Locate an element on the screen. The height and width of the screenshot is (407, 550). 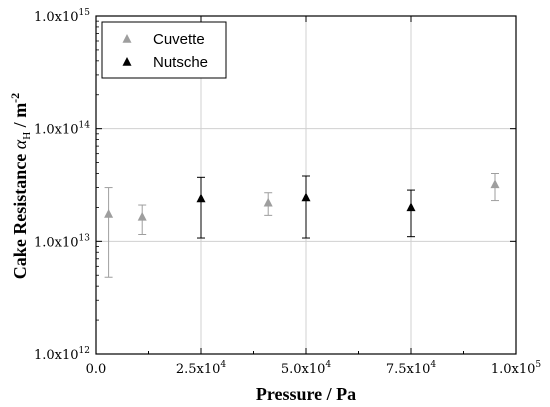
x-axis-title: Pressure / Pa is located at coordinates (306, 394).